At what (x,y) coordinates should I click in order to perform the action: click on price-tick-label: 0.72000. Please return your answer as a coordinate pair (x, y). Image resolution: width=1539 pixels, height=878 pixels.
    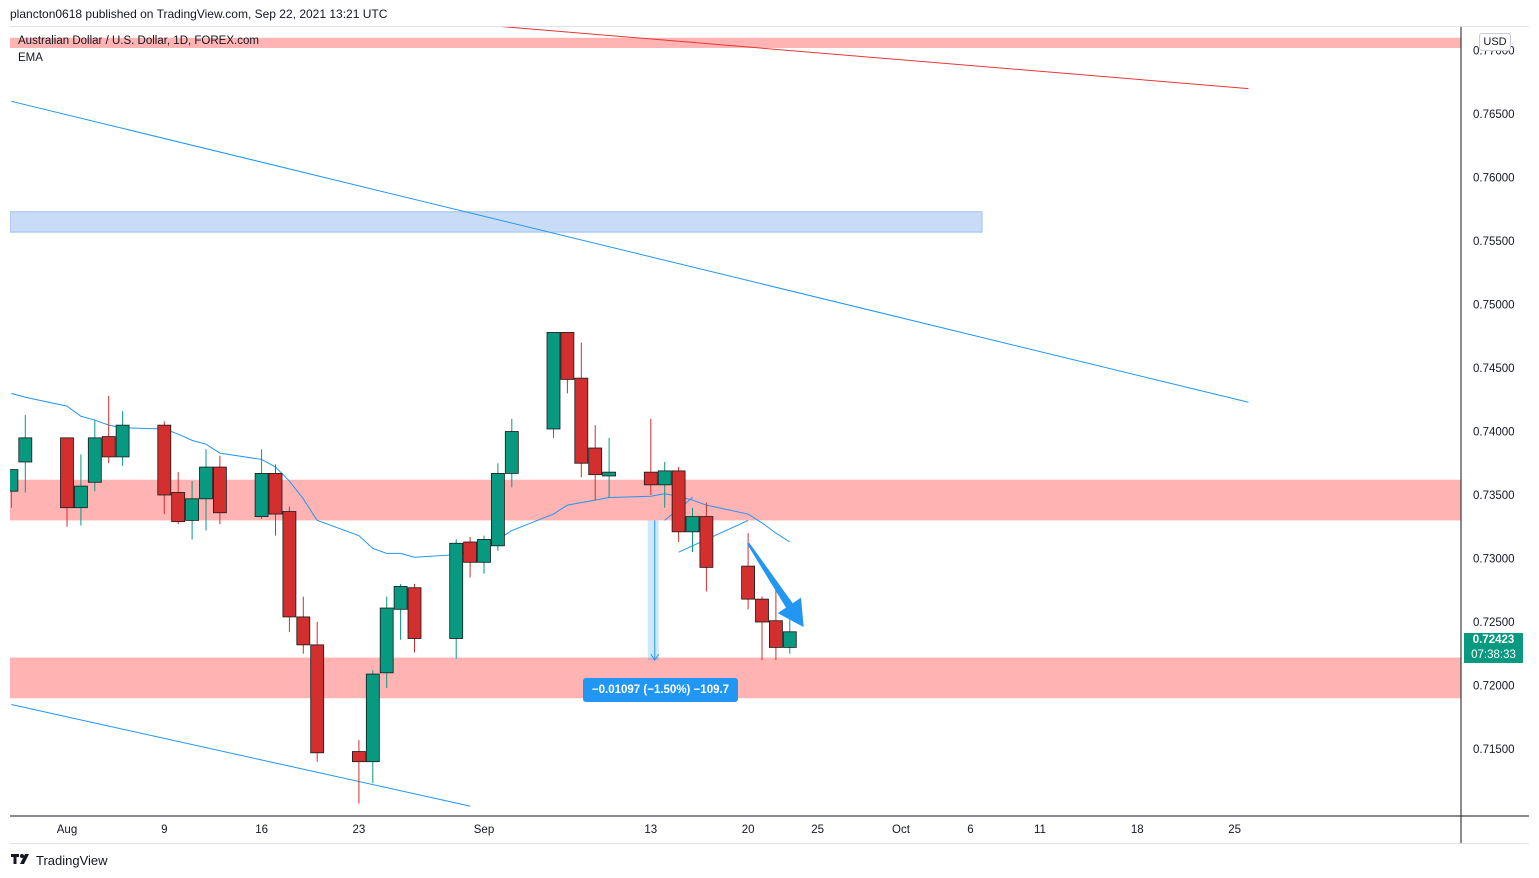
    Looking at the image, I should click on (1494, 687).